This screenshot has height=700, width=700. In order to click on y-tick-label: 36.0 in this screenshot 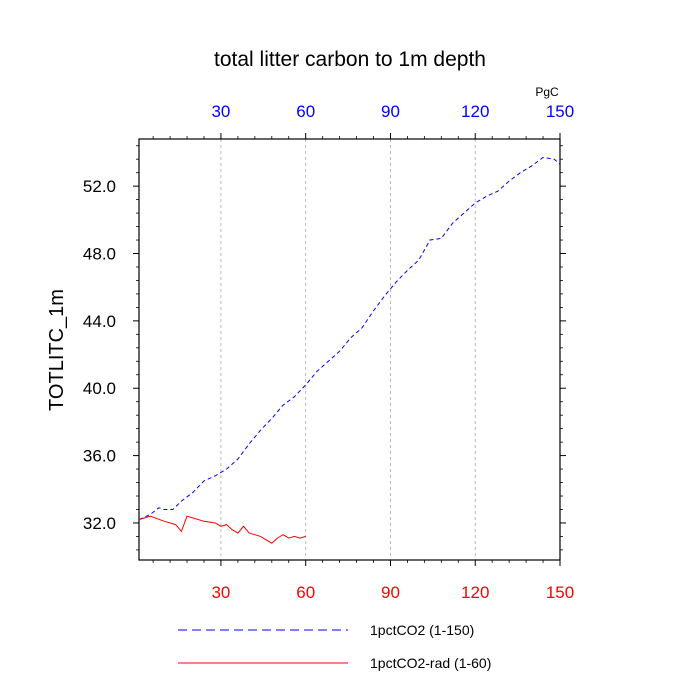, I will do `click(99, 456)`.